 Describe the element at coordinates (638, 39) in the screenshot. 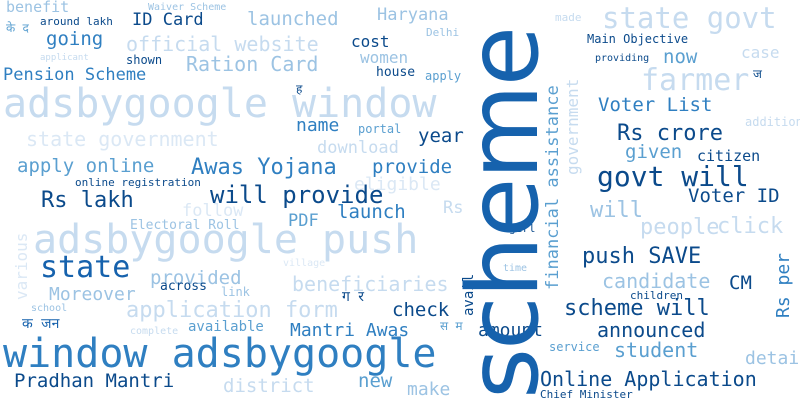

I see `word-main-objective: Main Objective` at that location.